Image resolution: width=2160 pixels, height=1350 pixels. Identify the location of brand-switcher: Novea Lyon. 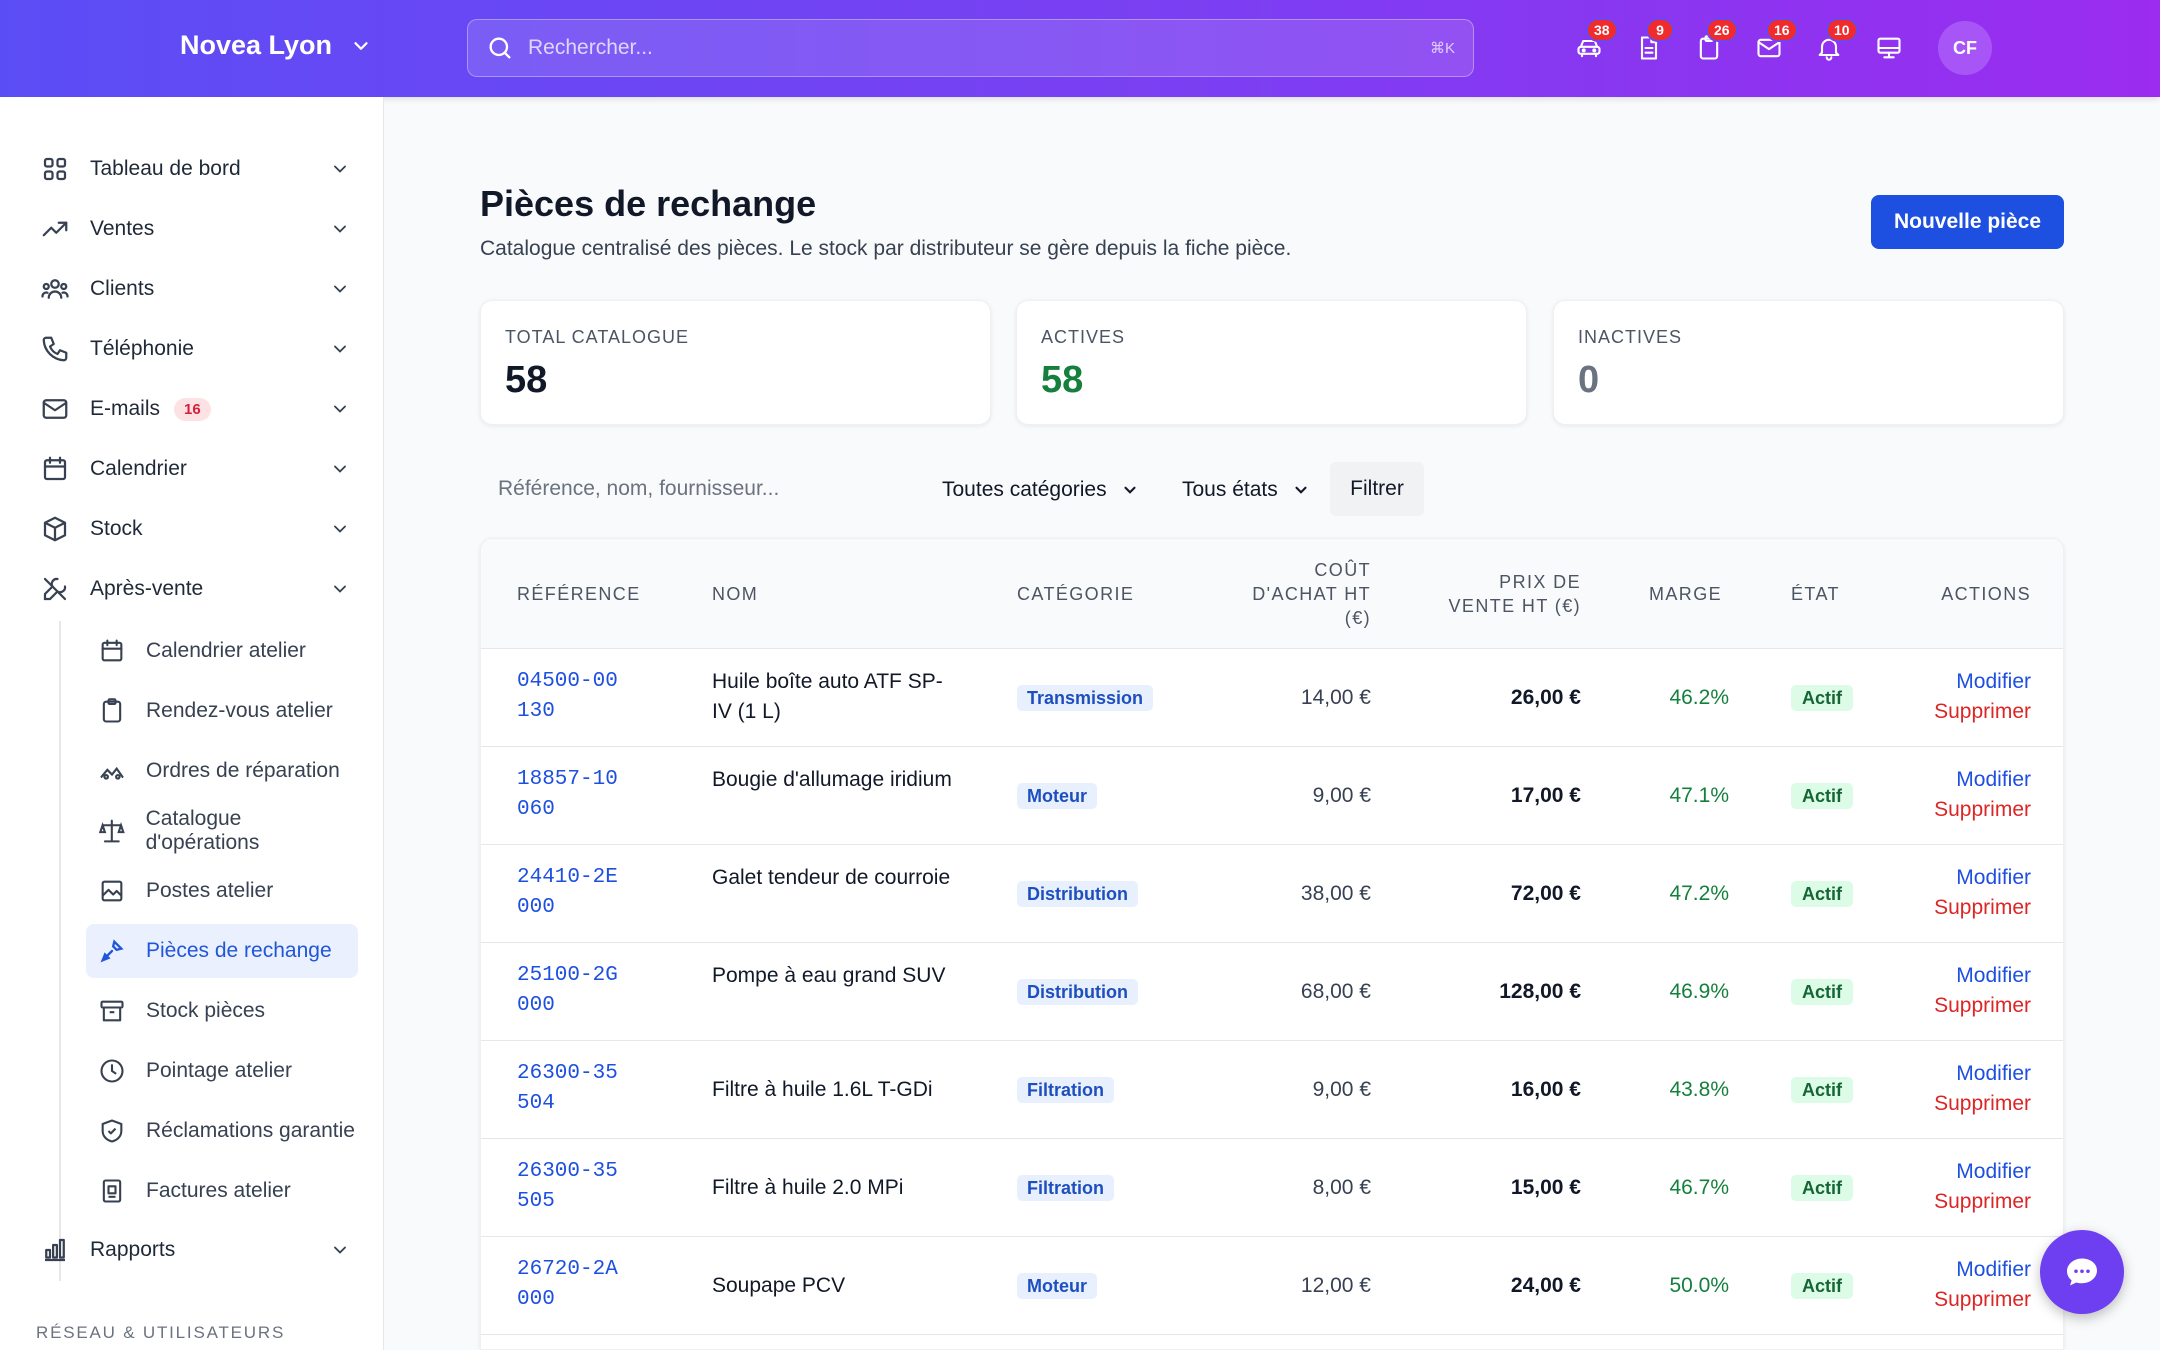
(276, 45).